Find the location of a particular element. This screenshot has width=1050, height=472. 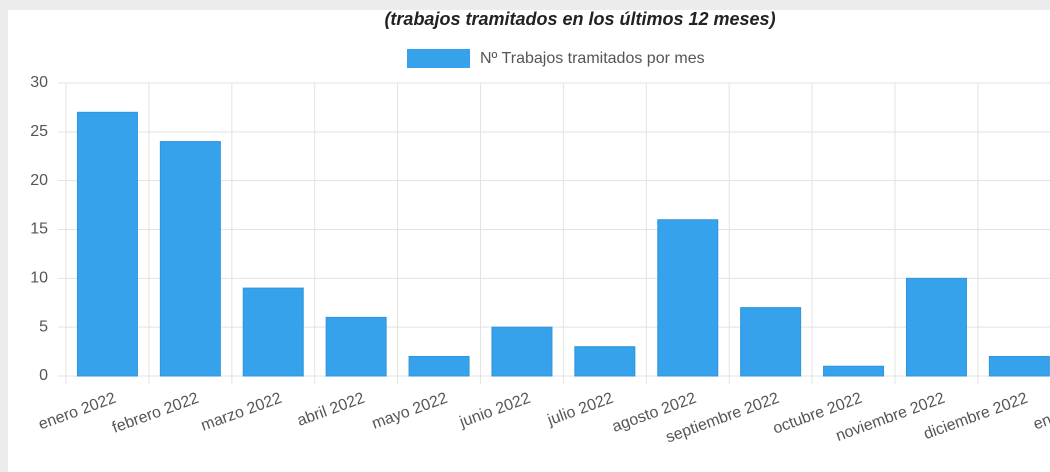

x-tick-label: febrero 2022 is located at coordinates (155, 413).